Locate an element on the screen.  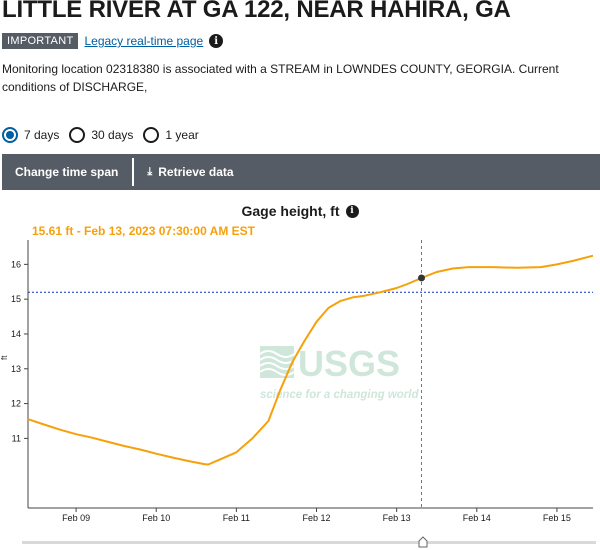
chart-title-row: Gage height, ft i is located at coordinates (300, 211).